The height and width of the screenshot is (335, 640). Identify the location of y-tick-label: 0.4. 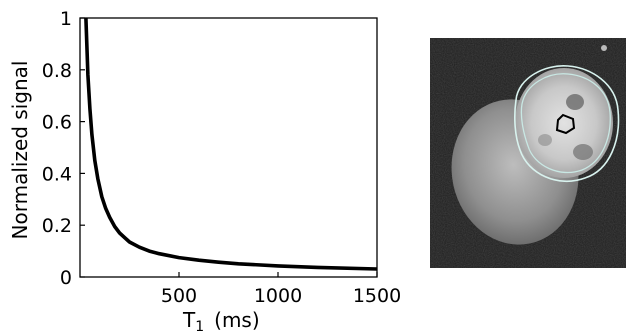
(57, 174).